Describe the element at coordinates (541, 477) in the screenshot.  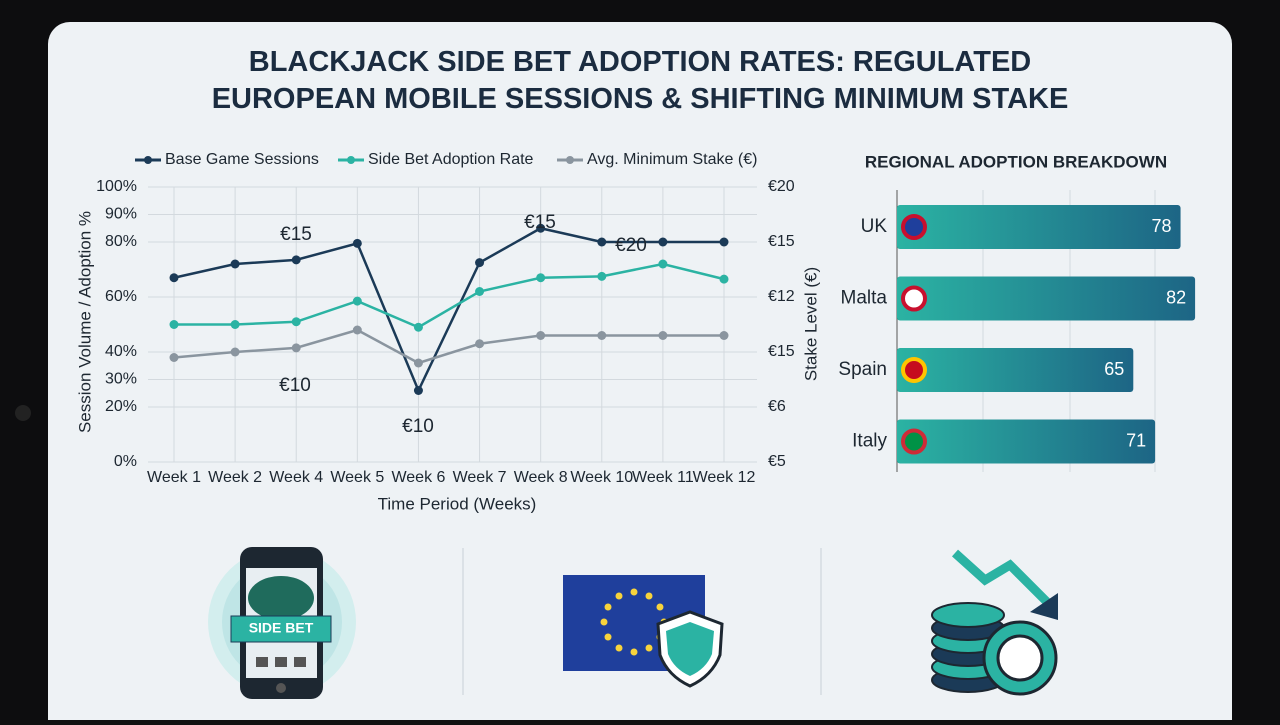
I see `x-tick-label: Week 8` at that location.